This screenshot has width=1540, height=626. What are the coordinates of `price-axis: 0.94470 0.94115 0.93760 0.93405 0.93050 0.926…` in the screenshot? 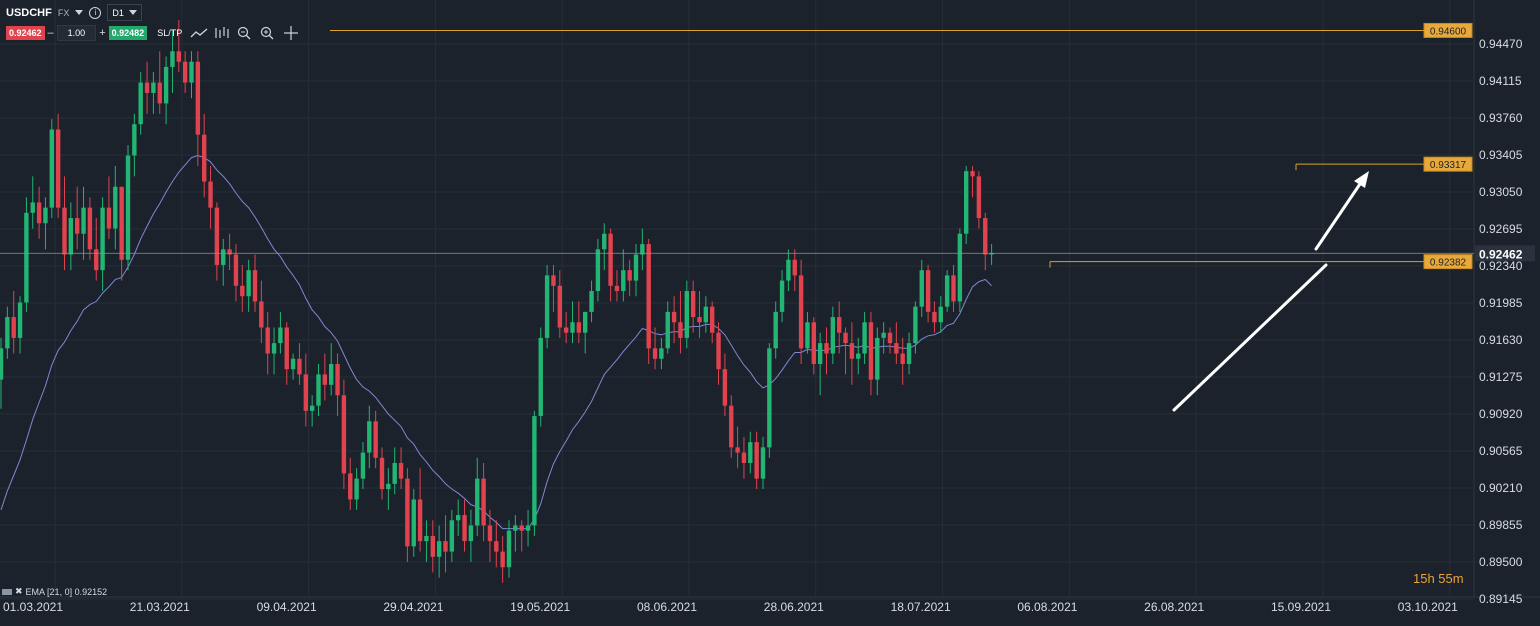 It's located at (1501, 321).